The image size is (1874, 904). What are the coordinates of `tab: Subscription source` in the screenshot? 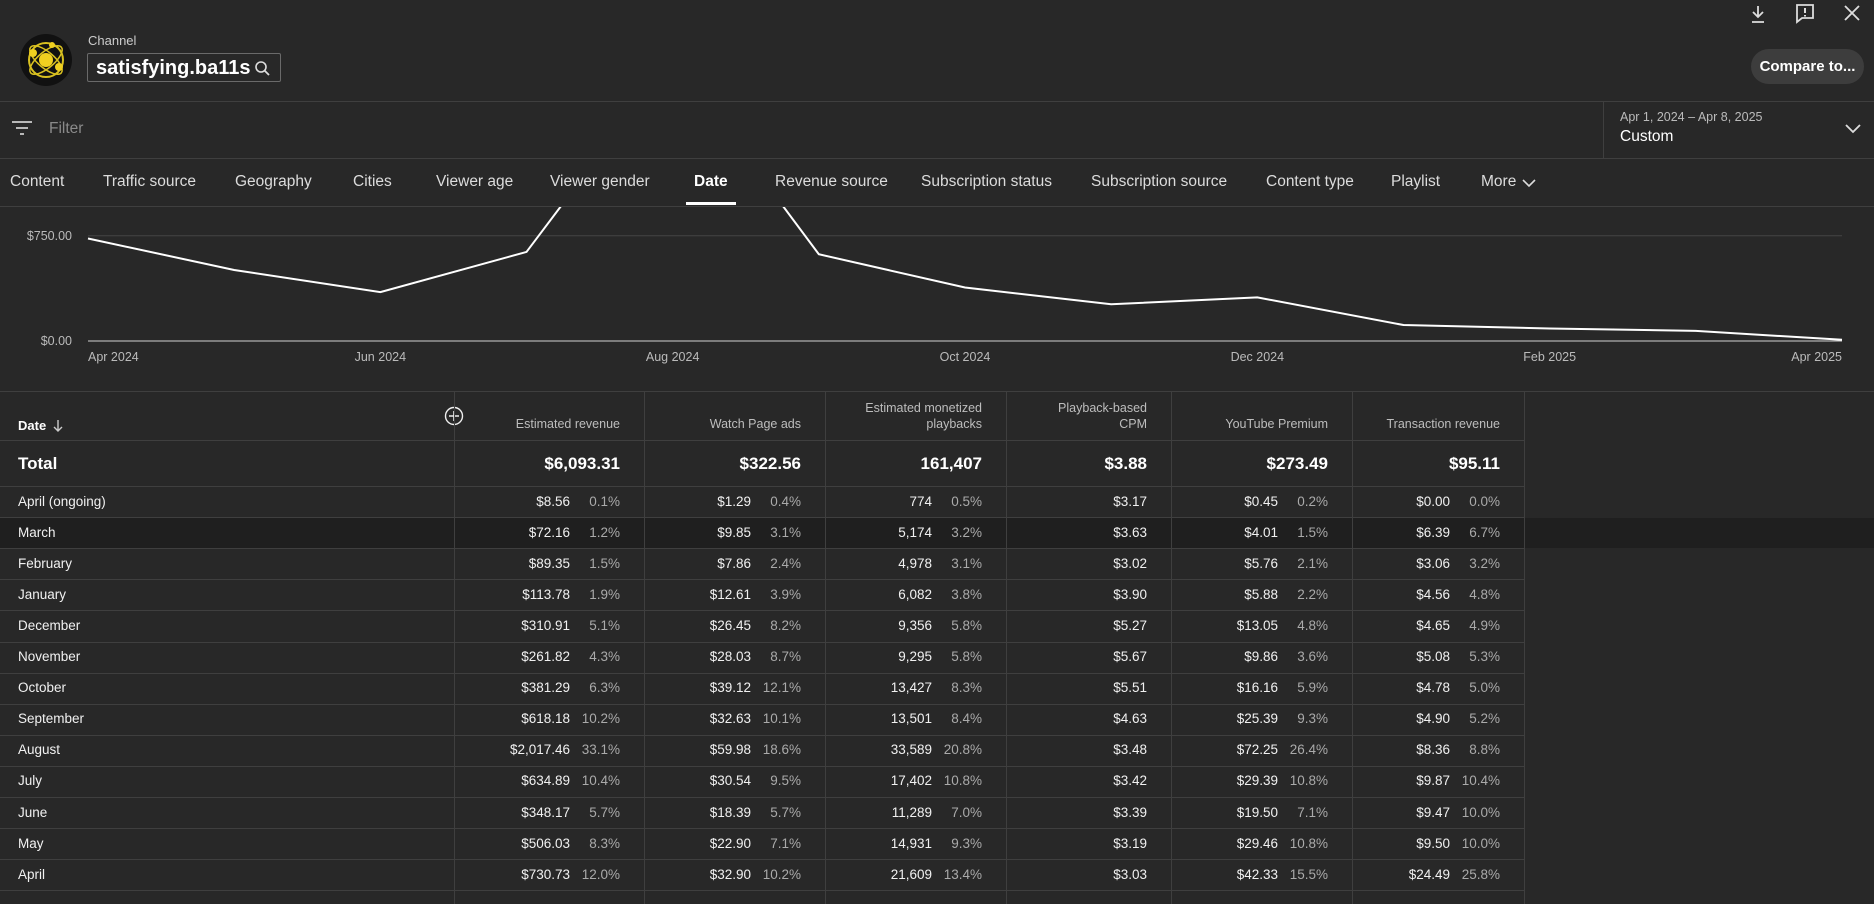 It's located at (1159, 181).